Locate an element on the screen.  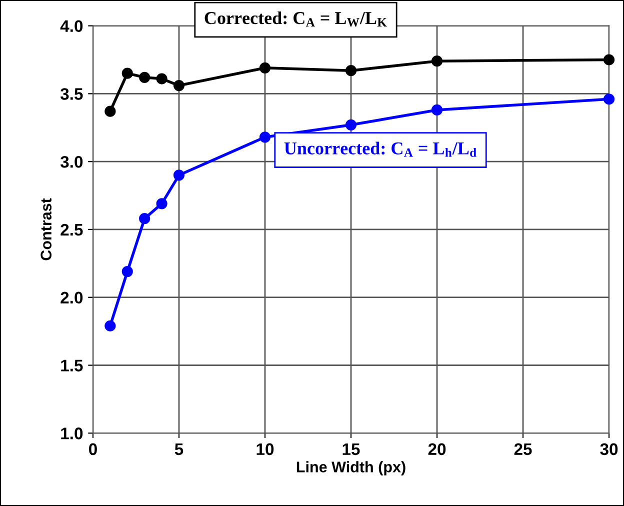
x-tick-label: 15 is located at coordinates (351, 449).